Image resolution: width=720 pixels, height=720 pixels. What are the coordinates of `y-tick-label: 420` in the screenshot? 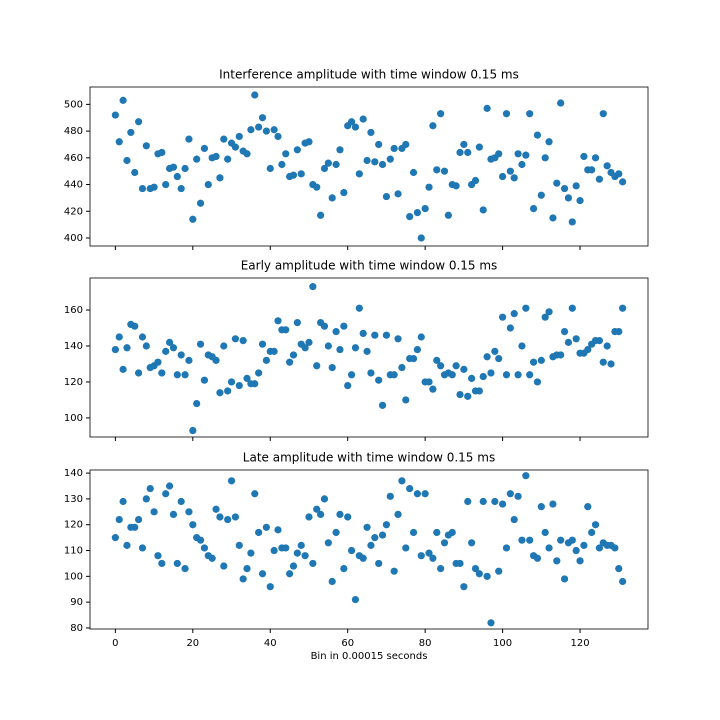 It's located at (73, 211).